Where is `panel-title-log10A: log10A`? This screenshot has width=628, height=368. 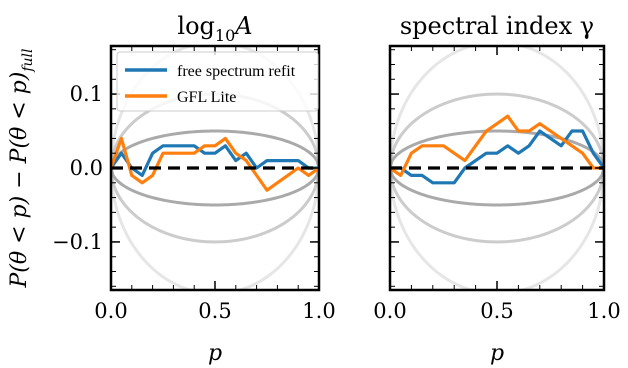
panel-title-log10A: log10A is located at coordinates (214, 28).